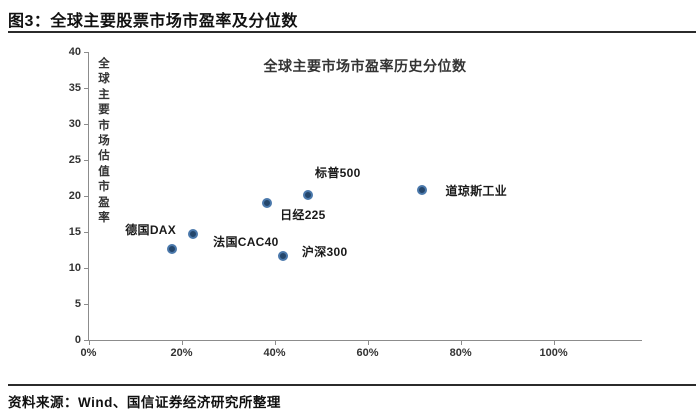 Image resolution: width=700 pixels, height=420 pixels. What do you see at coordinates (367, 353) in the screenshot?
I see `x-tick-label: 60%` at bounding box center [367, 353].